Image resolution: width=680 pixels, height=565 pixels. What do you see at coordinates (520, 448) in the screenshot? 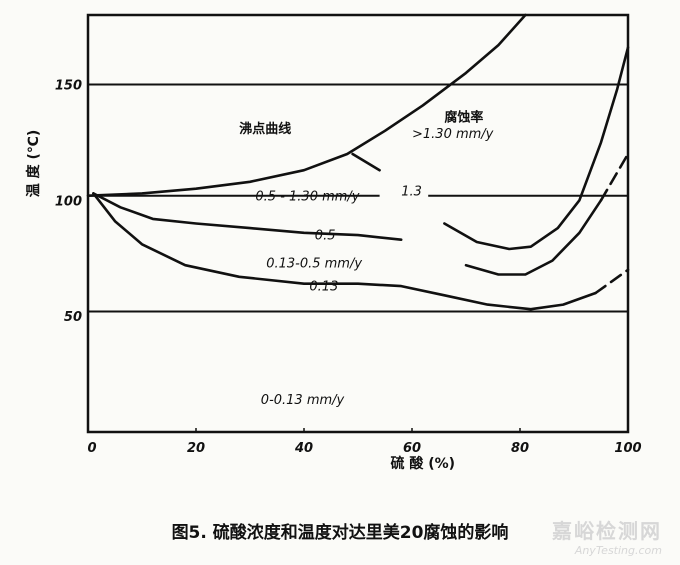
I see `x-tick-80: 80` at bounding box center [520, 448].